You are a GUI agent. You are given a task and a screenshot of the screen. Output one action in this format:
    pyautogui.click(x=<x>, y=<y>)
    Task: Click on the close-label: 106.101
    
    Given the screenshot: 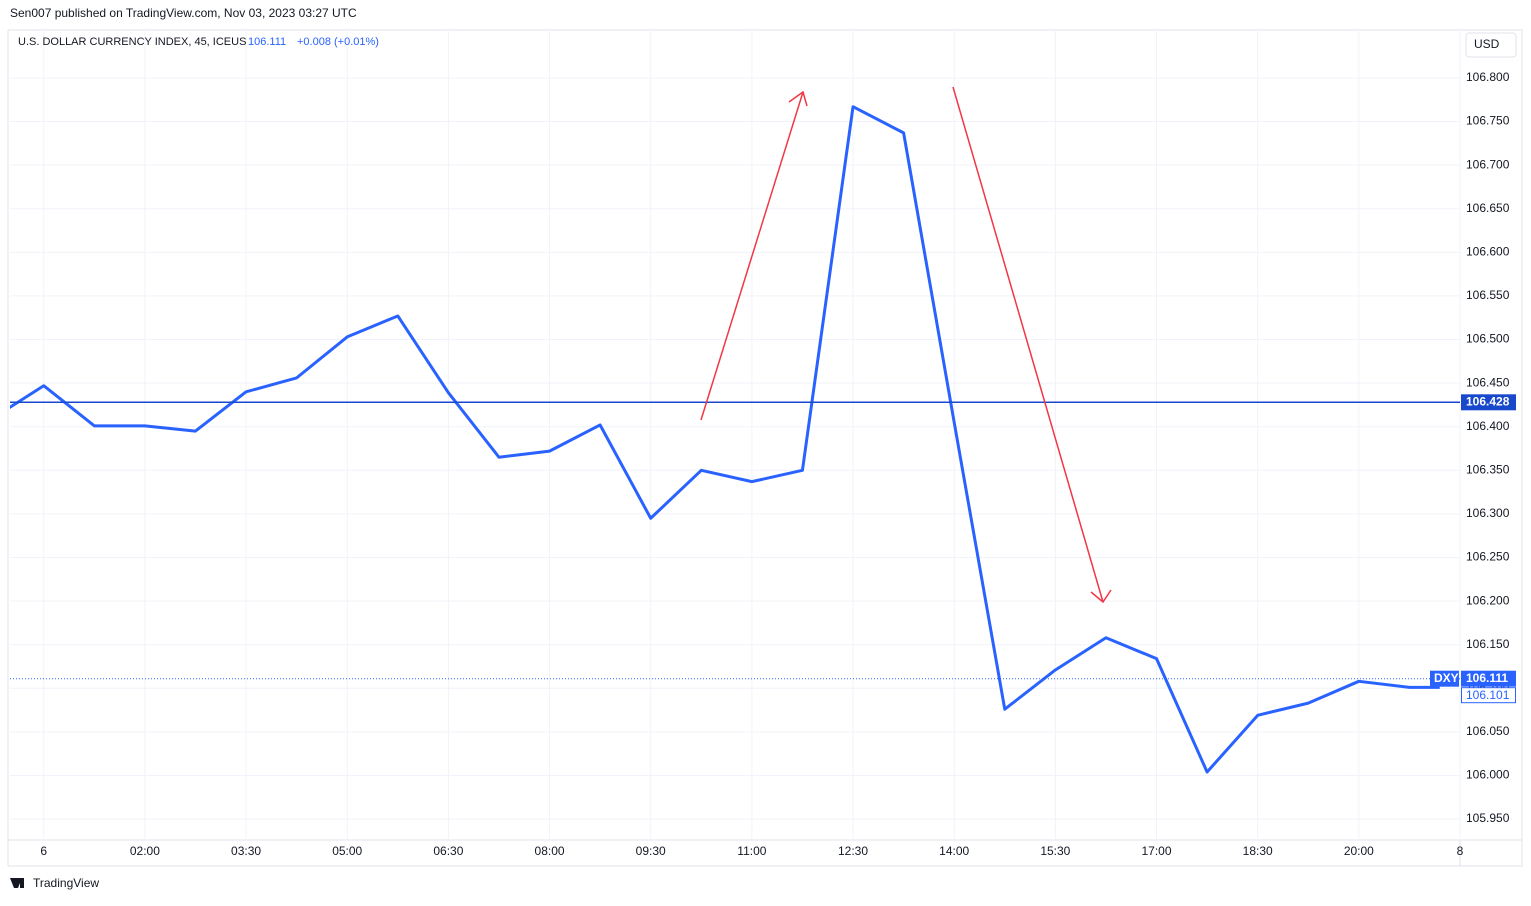 What is the action you would take?
    pyautogui.click(x=1488, y=695)
    